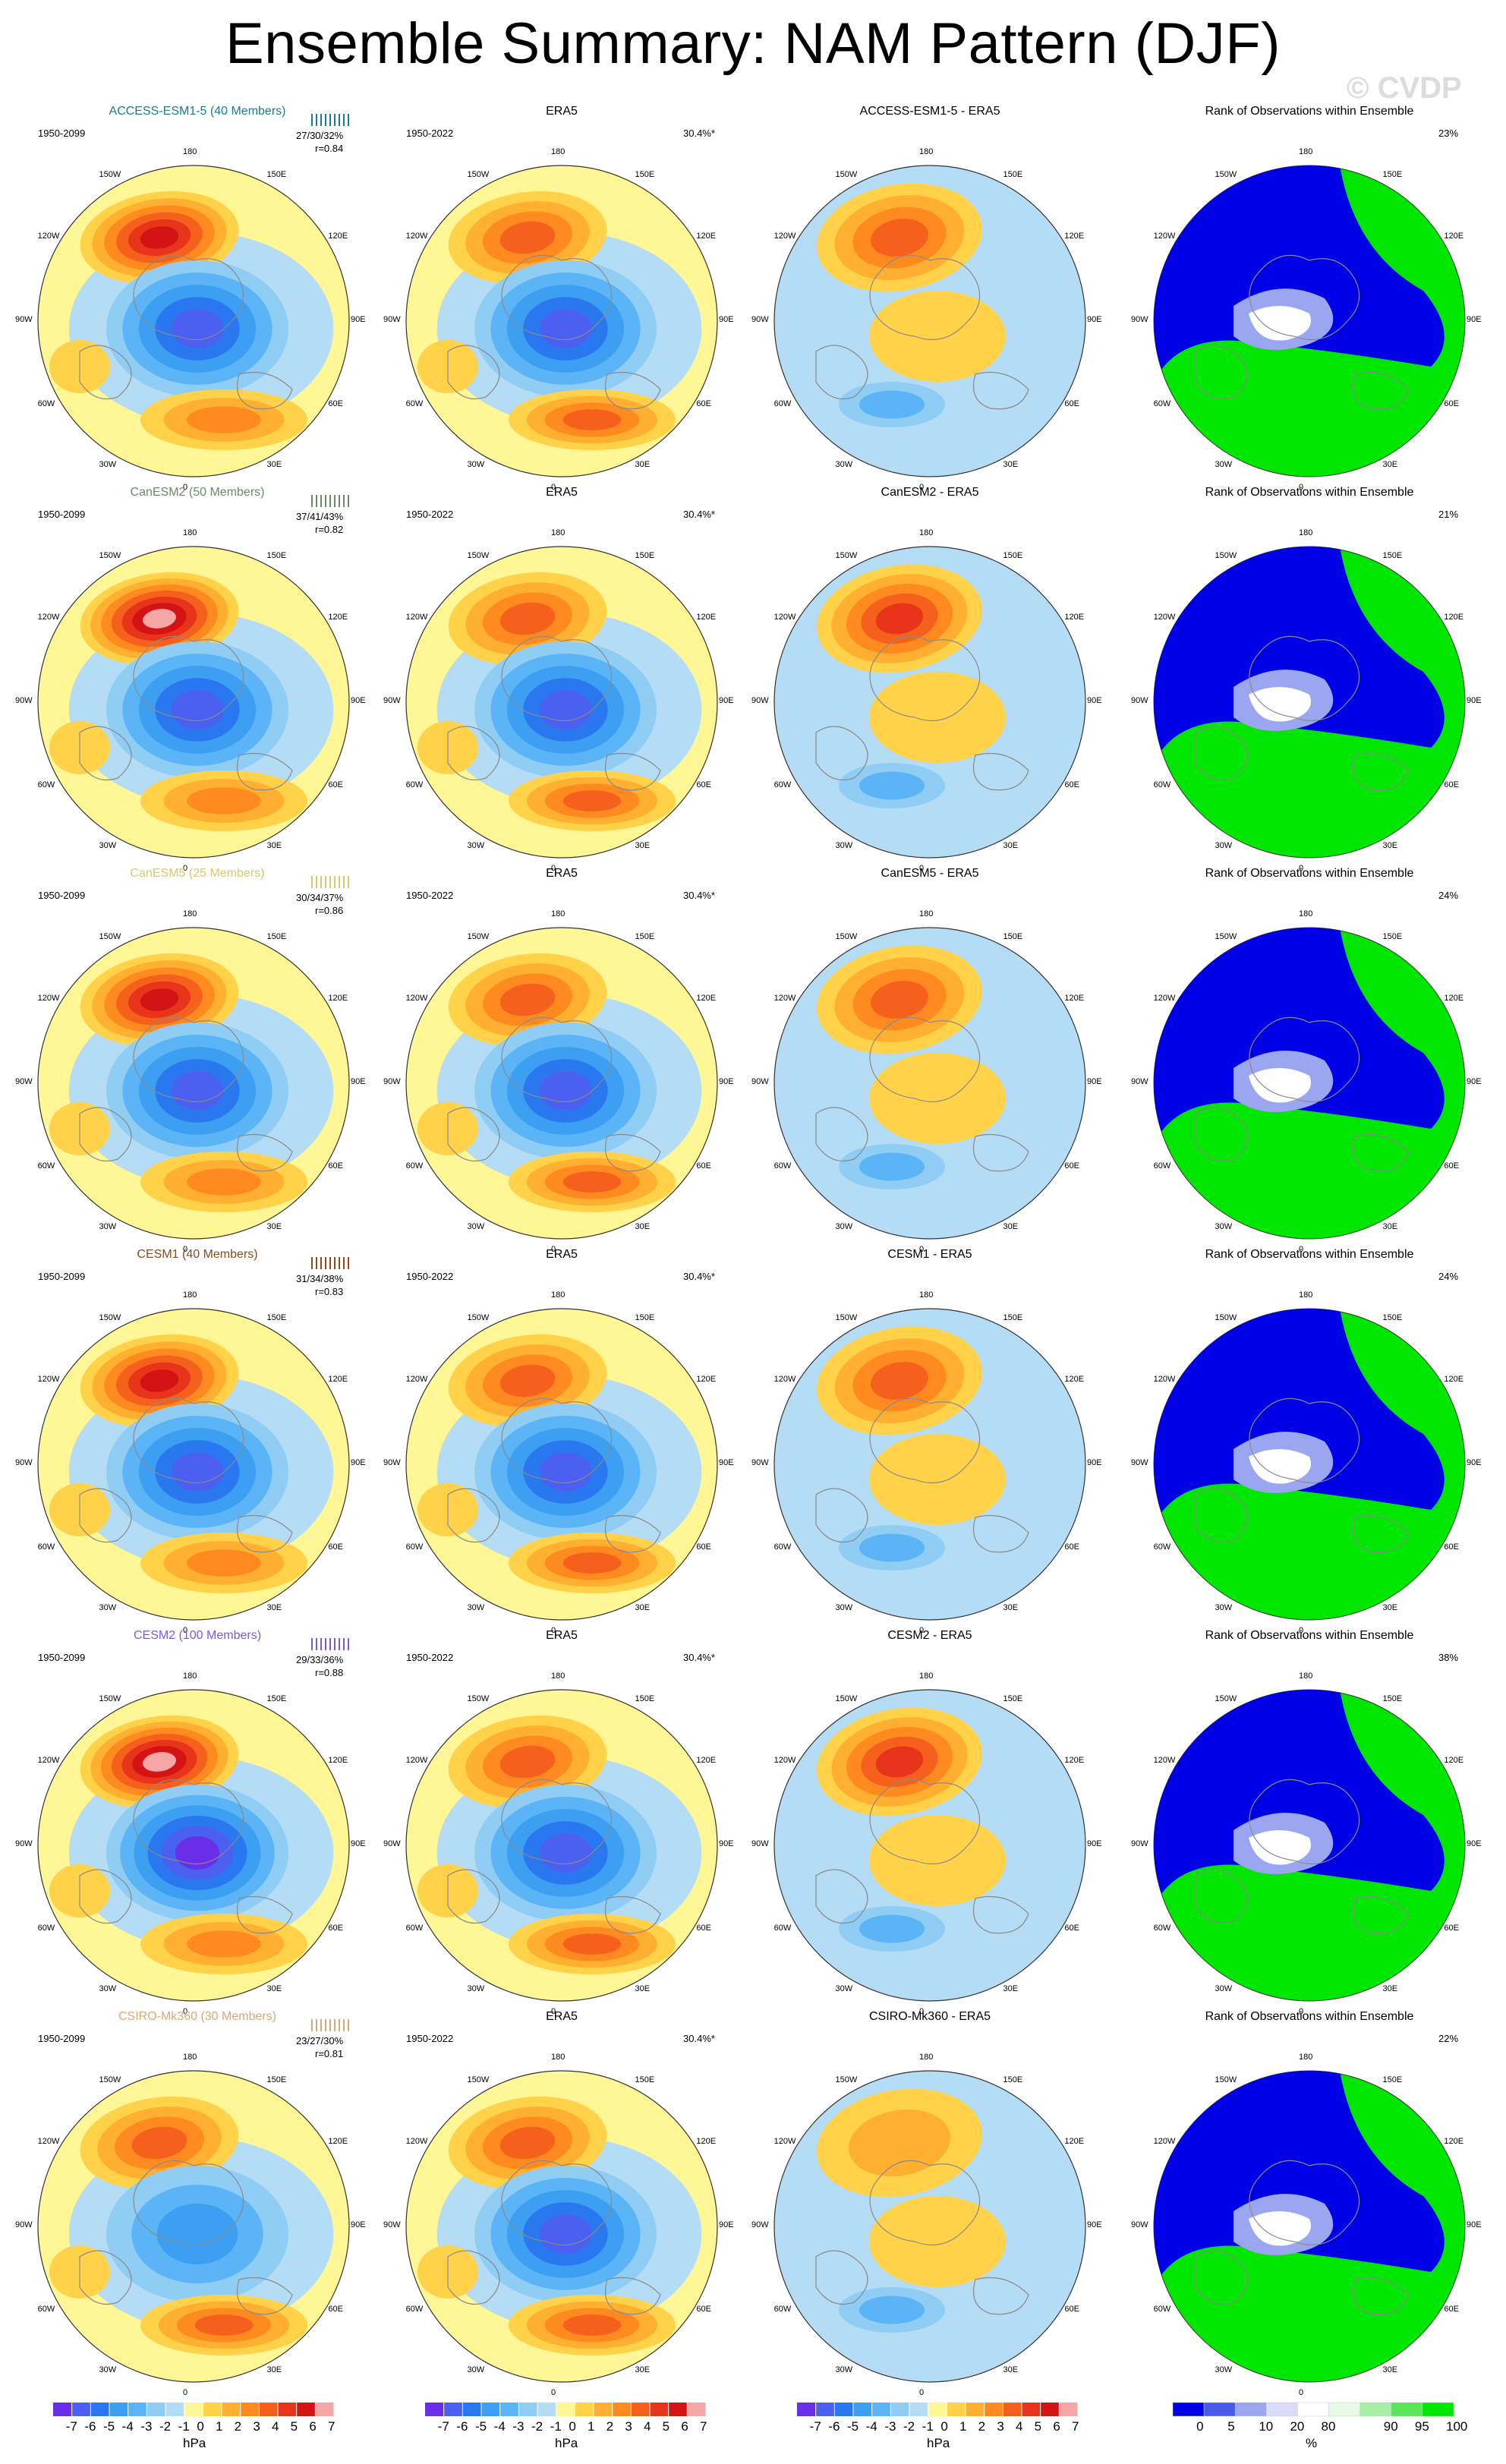  What do you see at coordinates (197, 1636) in the screenshot?
I see `model-title: CESM2 (100 Members)` at bounding box center [197, 1636].